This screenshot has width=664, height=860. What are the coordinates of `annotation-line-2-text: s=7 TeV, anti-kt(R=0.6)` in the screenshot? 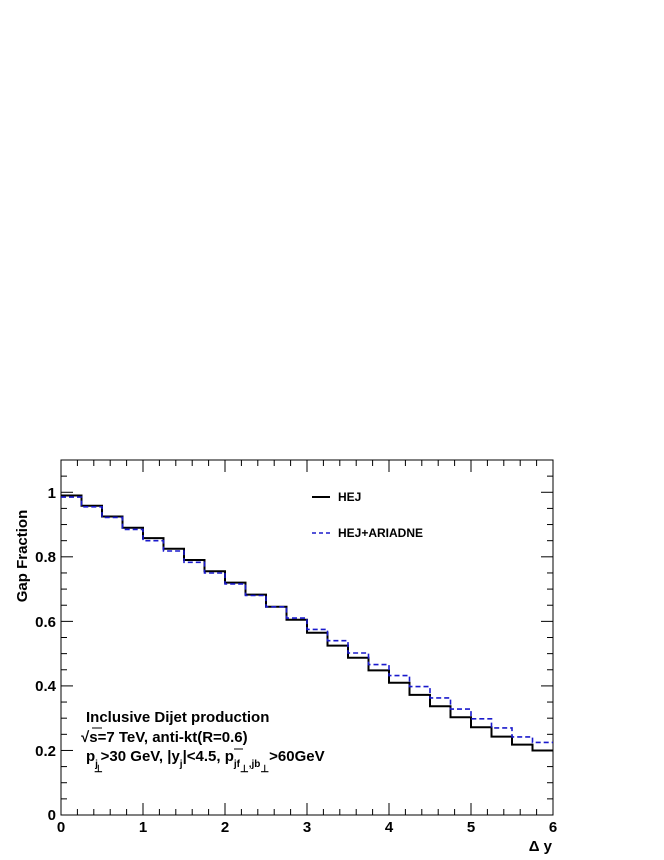 It's located at (168, 737).